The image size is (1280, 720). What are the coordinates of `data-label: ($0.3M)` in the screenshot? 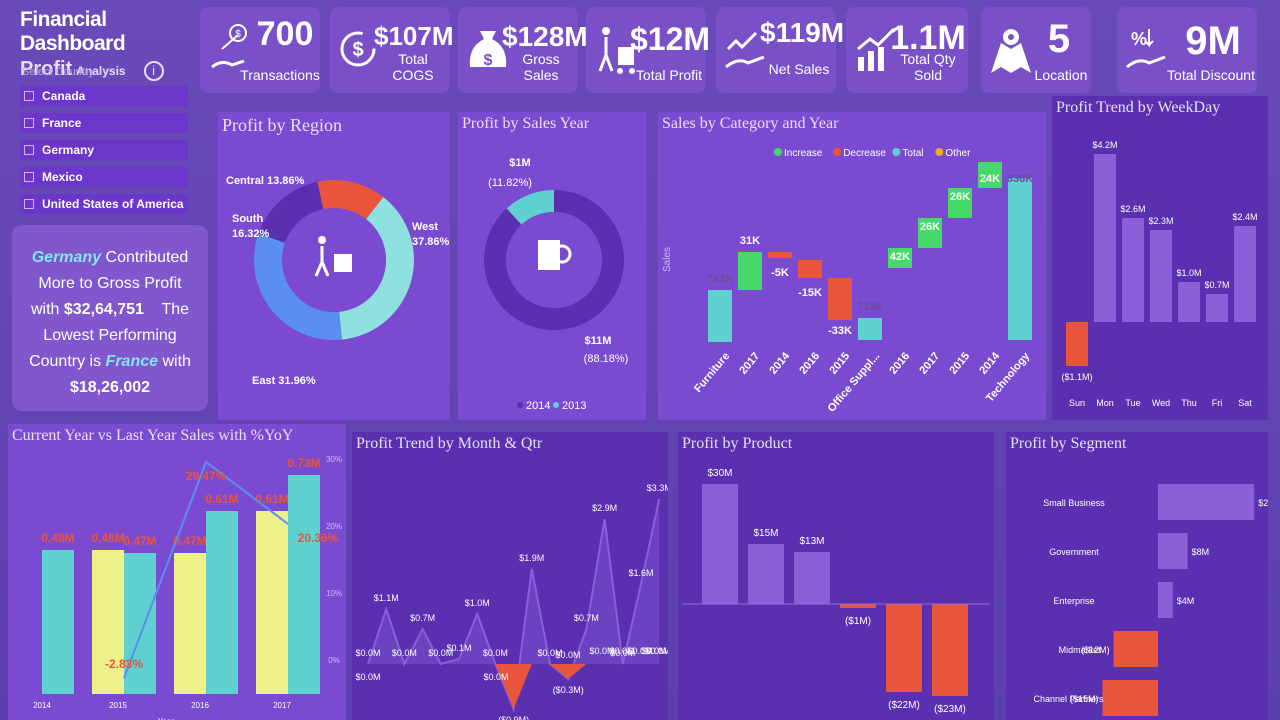 It's located at (568, 690).